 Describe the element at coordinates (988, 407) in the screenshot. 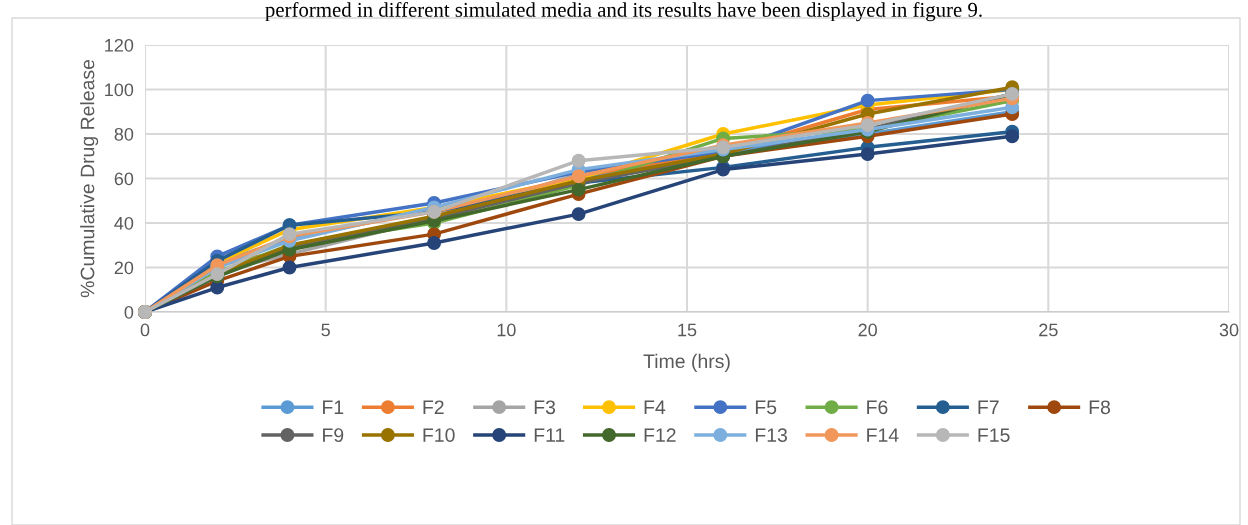

I see `legend-label: F7` at that location.